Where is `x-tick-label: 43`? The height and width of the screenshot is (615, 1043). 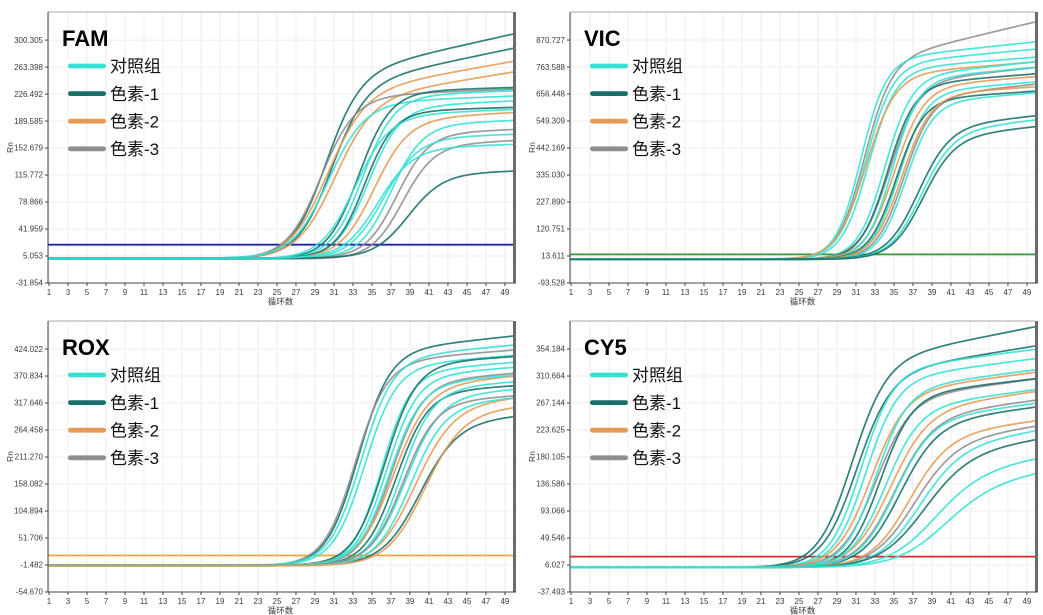 x-tick-label: 43 is located at coordinates (447, 601).